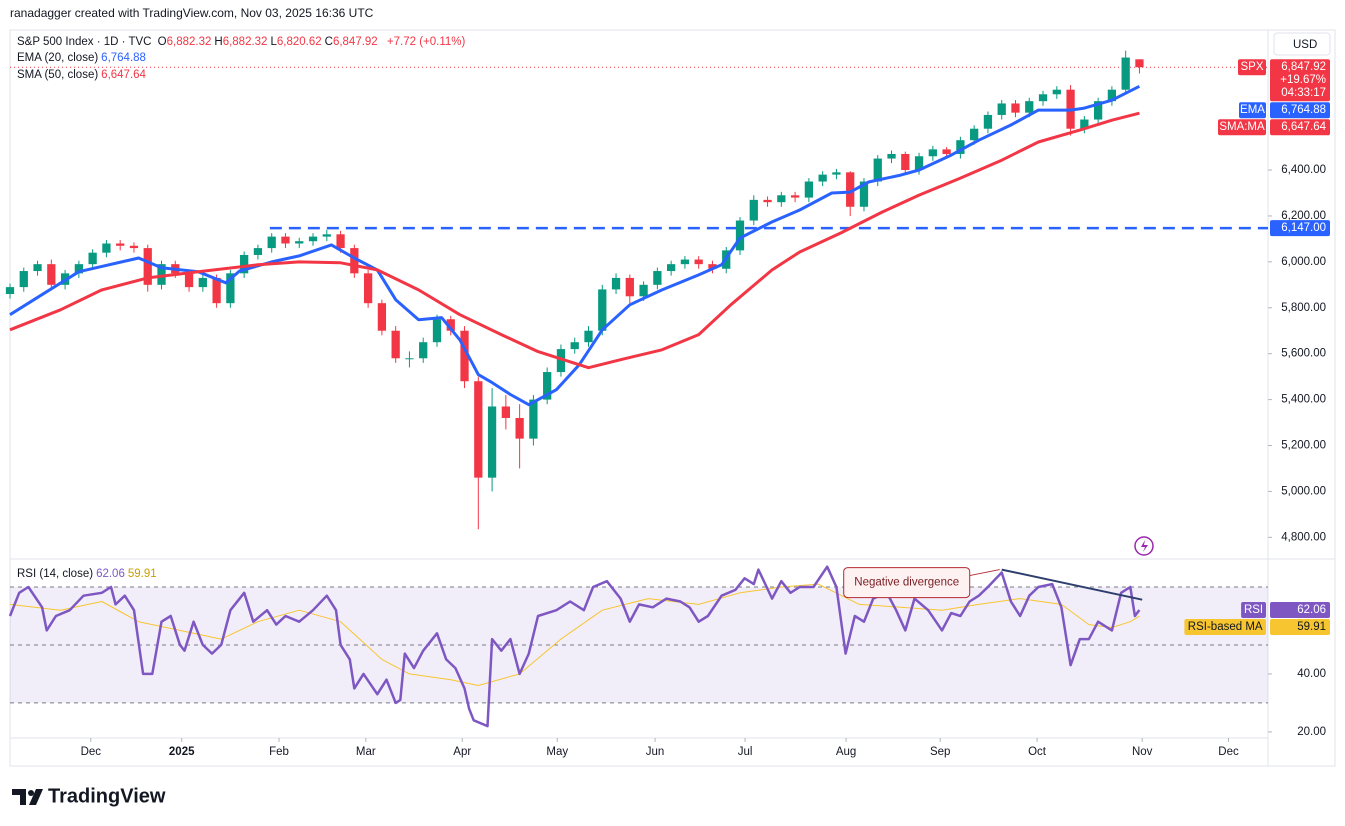  What do you see at coordinates (1142, 752) in the screenshot?
I see `x-tick-label: Nov` at bounding box center [1142, 752].